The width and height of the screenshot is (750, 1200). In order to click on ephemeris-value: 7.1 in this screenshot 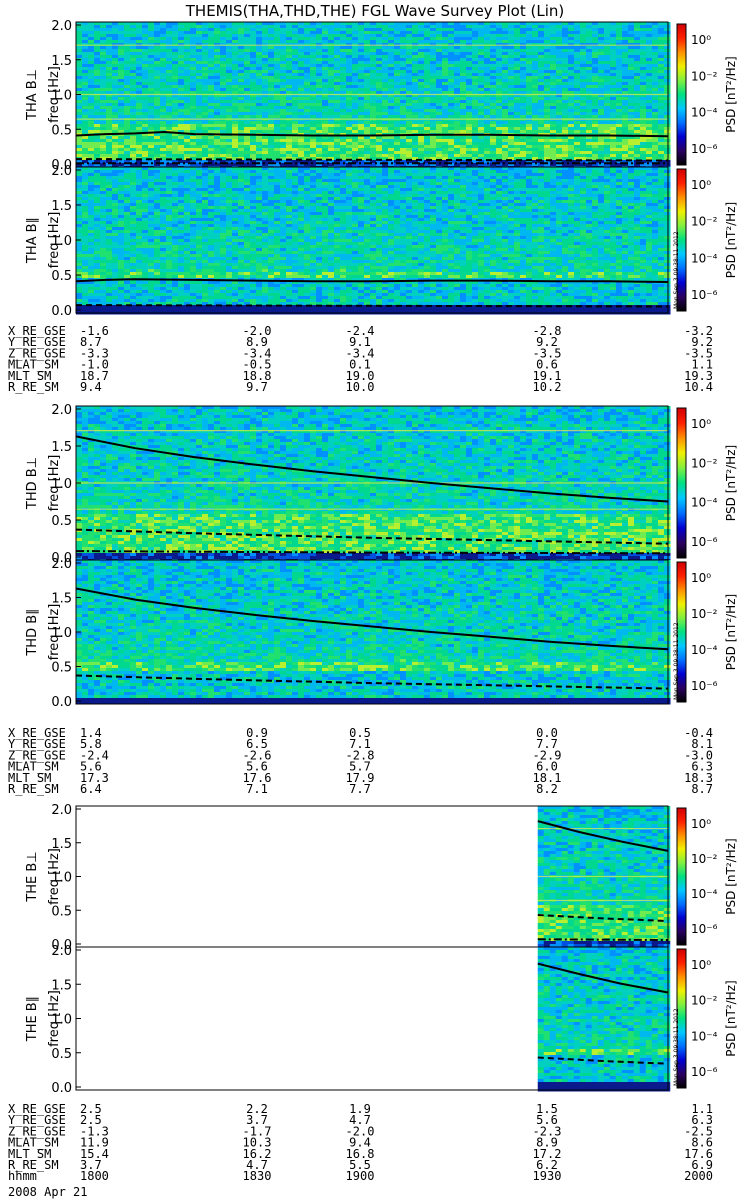, I will do `click(257, 789)`.